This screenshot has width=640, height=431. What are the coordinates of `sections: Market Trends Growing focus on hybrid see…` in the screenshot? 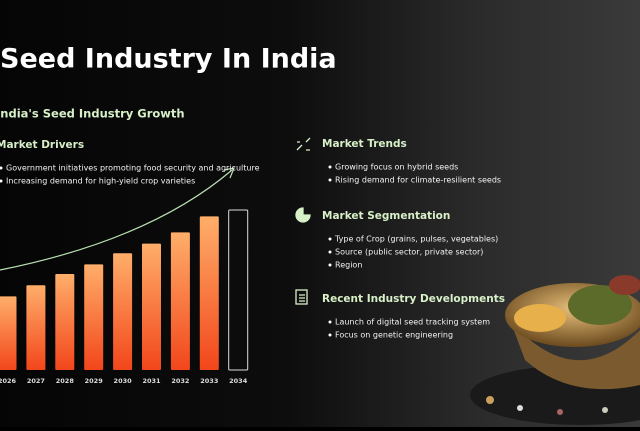 It's located at (413, 239).